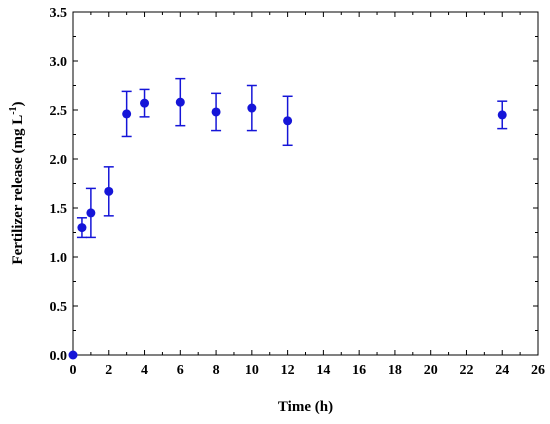  I want to click on x-tick-label: 8, so click(216, 370).